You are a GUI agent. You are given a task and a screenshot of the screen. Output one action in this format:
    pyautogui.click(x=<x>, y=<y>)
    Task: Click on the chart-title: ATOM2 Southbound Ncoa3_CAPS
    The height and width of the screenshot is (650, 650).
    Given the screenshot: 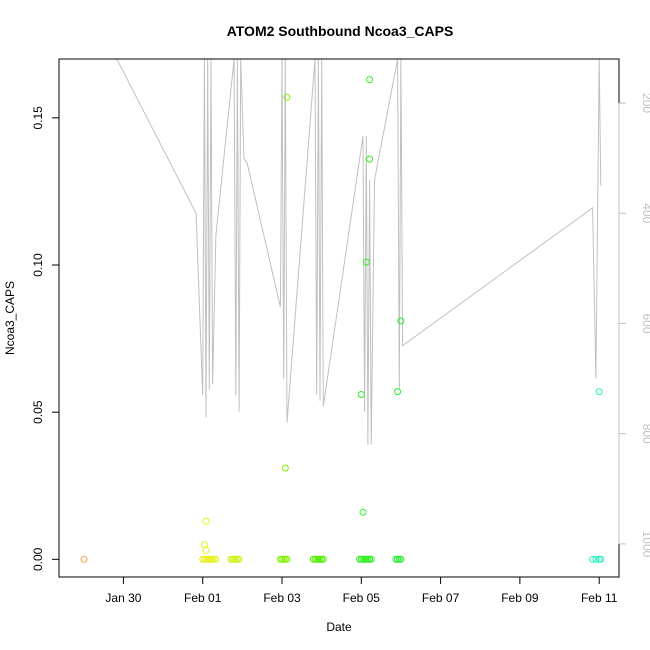 What is the action you would take?
    pyautogui.click(x=340, y=31)
    